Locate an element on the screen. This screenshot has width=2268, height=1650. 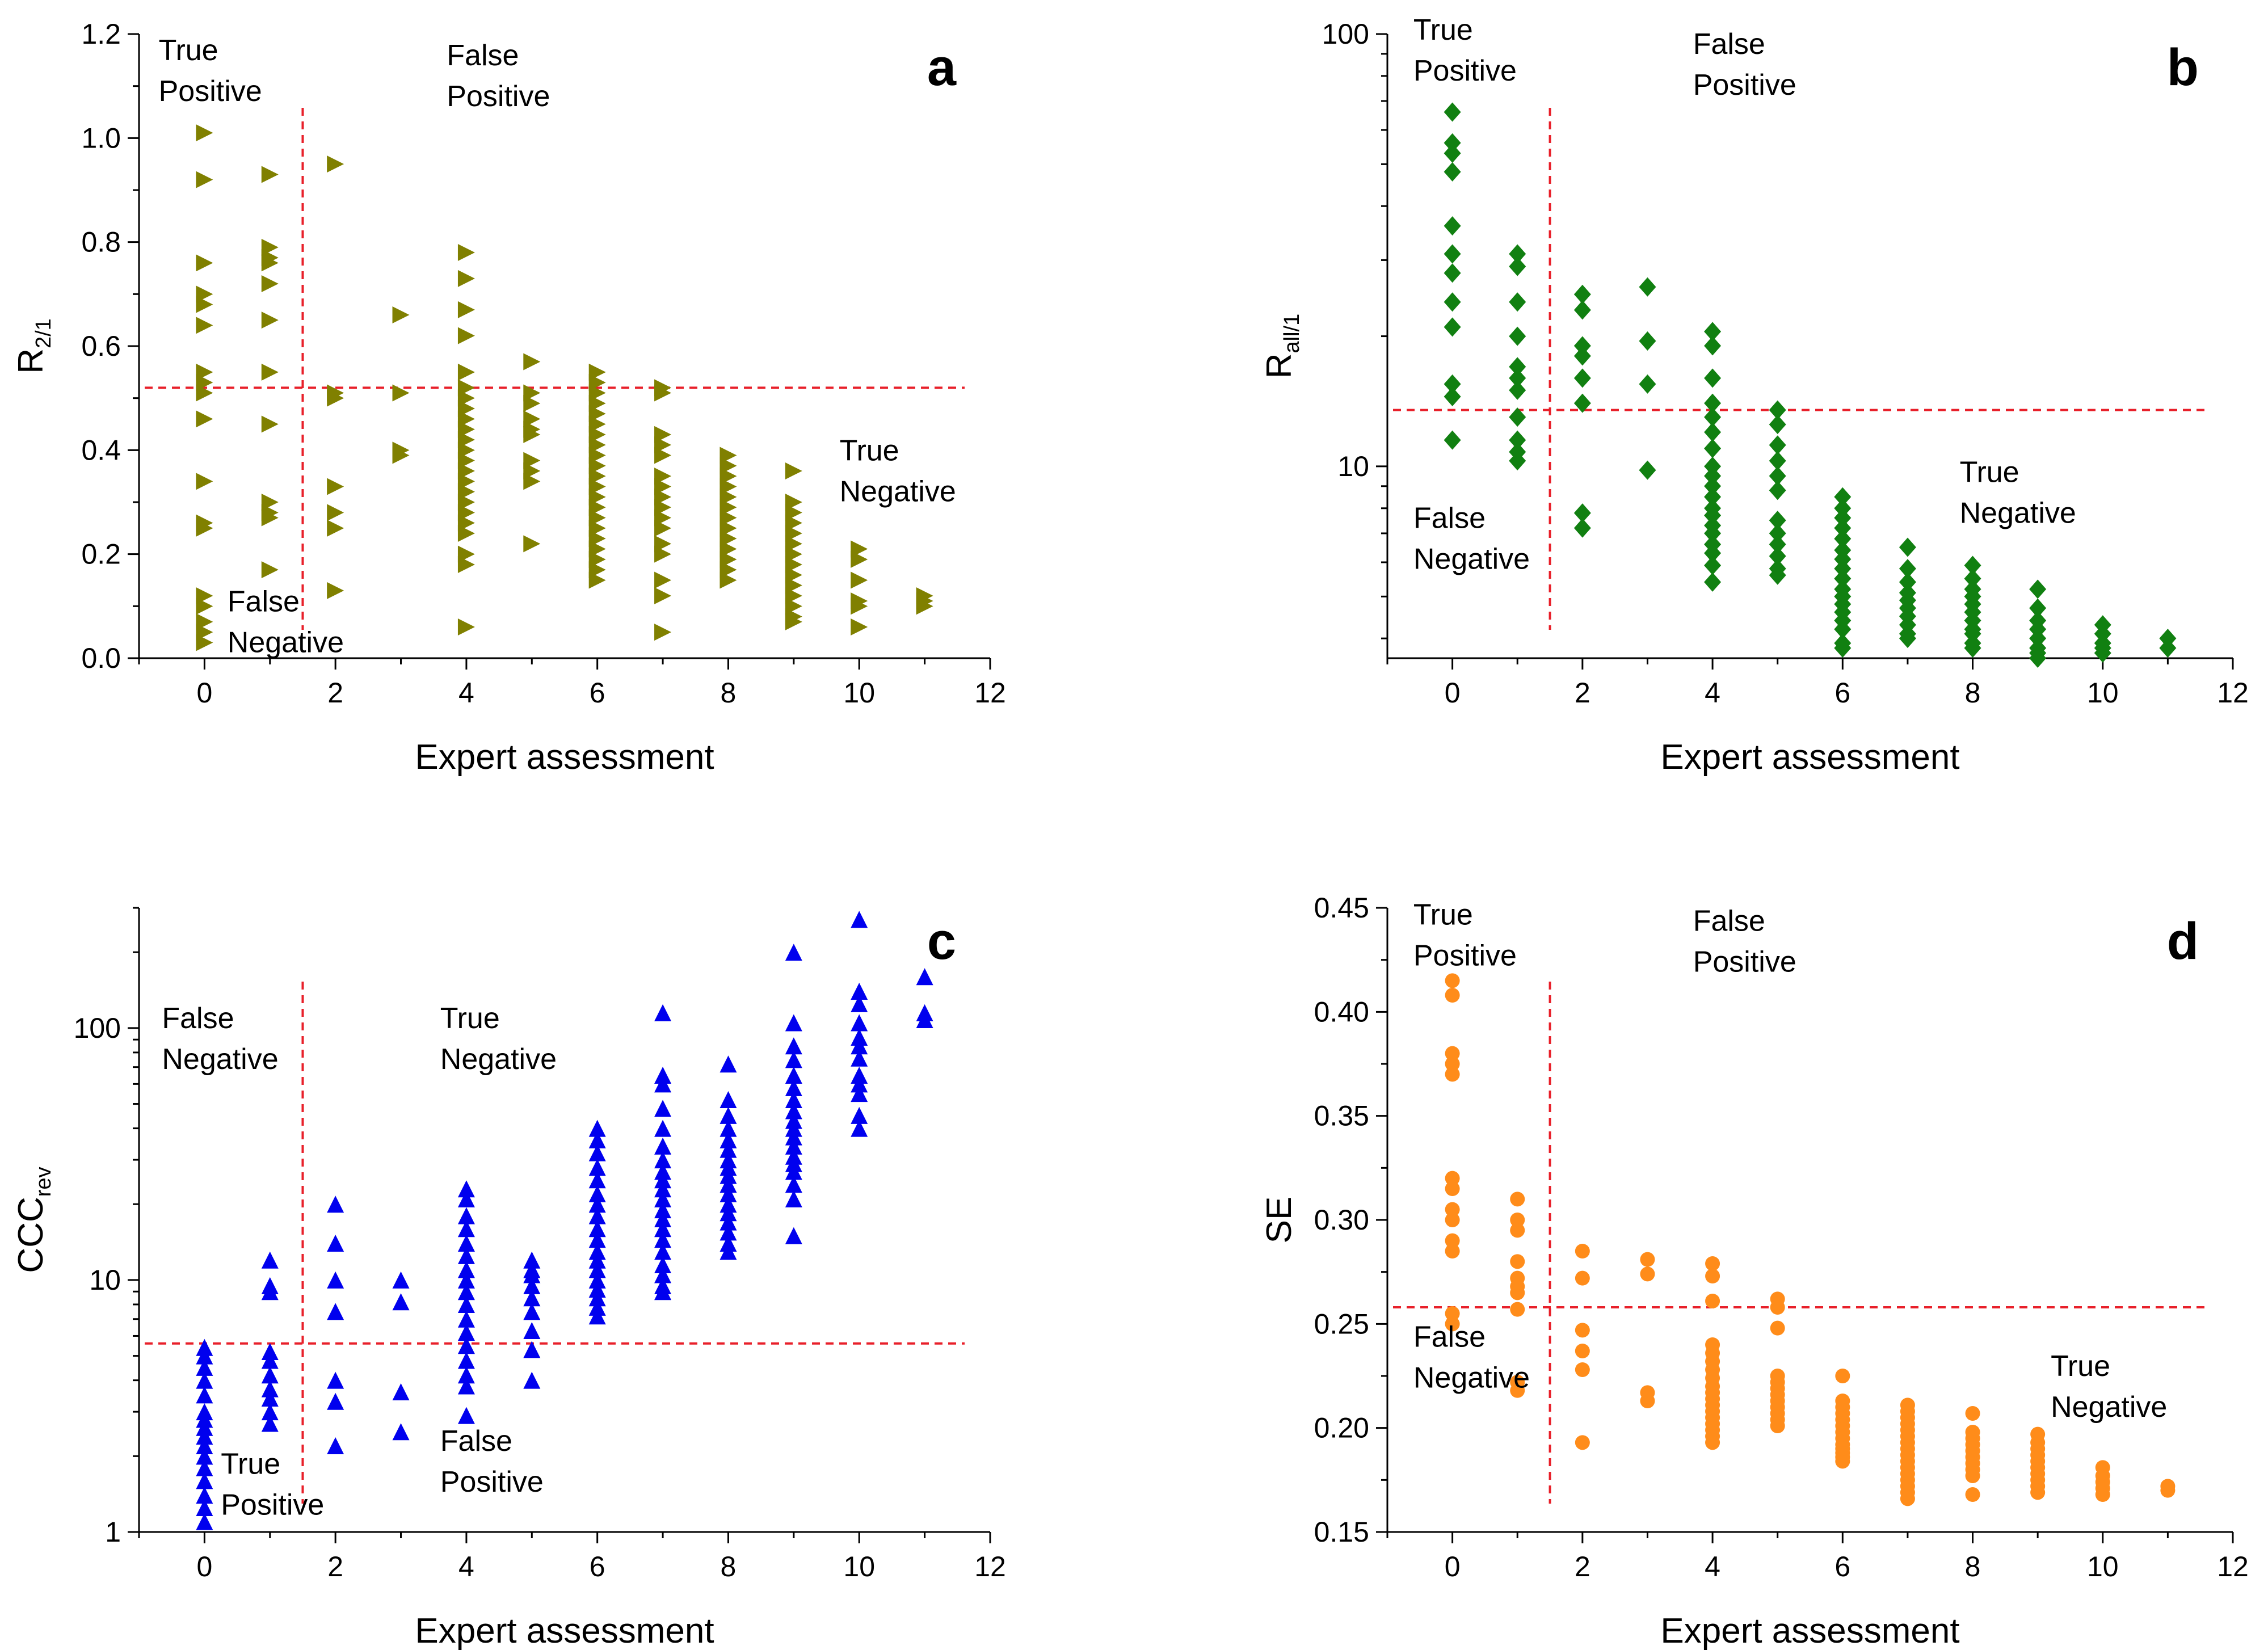
panel-letter: c is located at coordinates (942, 941).